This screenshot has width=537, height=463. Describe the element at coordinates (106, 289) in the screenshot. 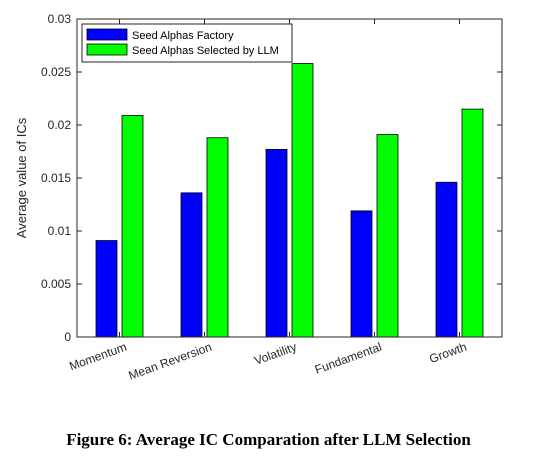

I see `bar-factory-momentum` at that location.